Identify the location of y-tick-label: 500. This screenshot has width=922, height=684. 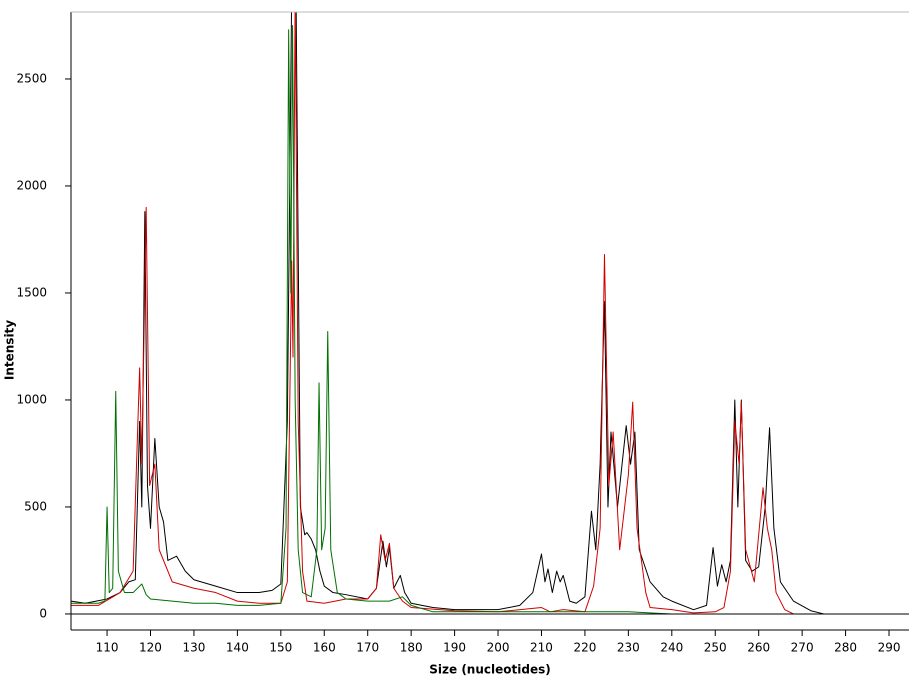
(35, 506).